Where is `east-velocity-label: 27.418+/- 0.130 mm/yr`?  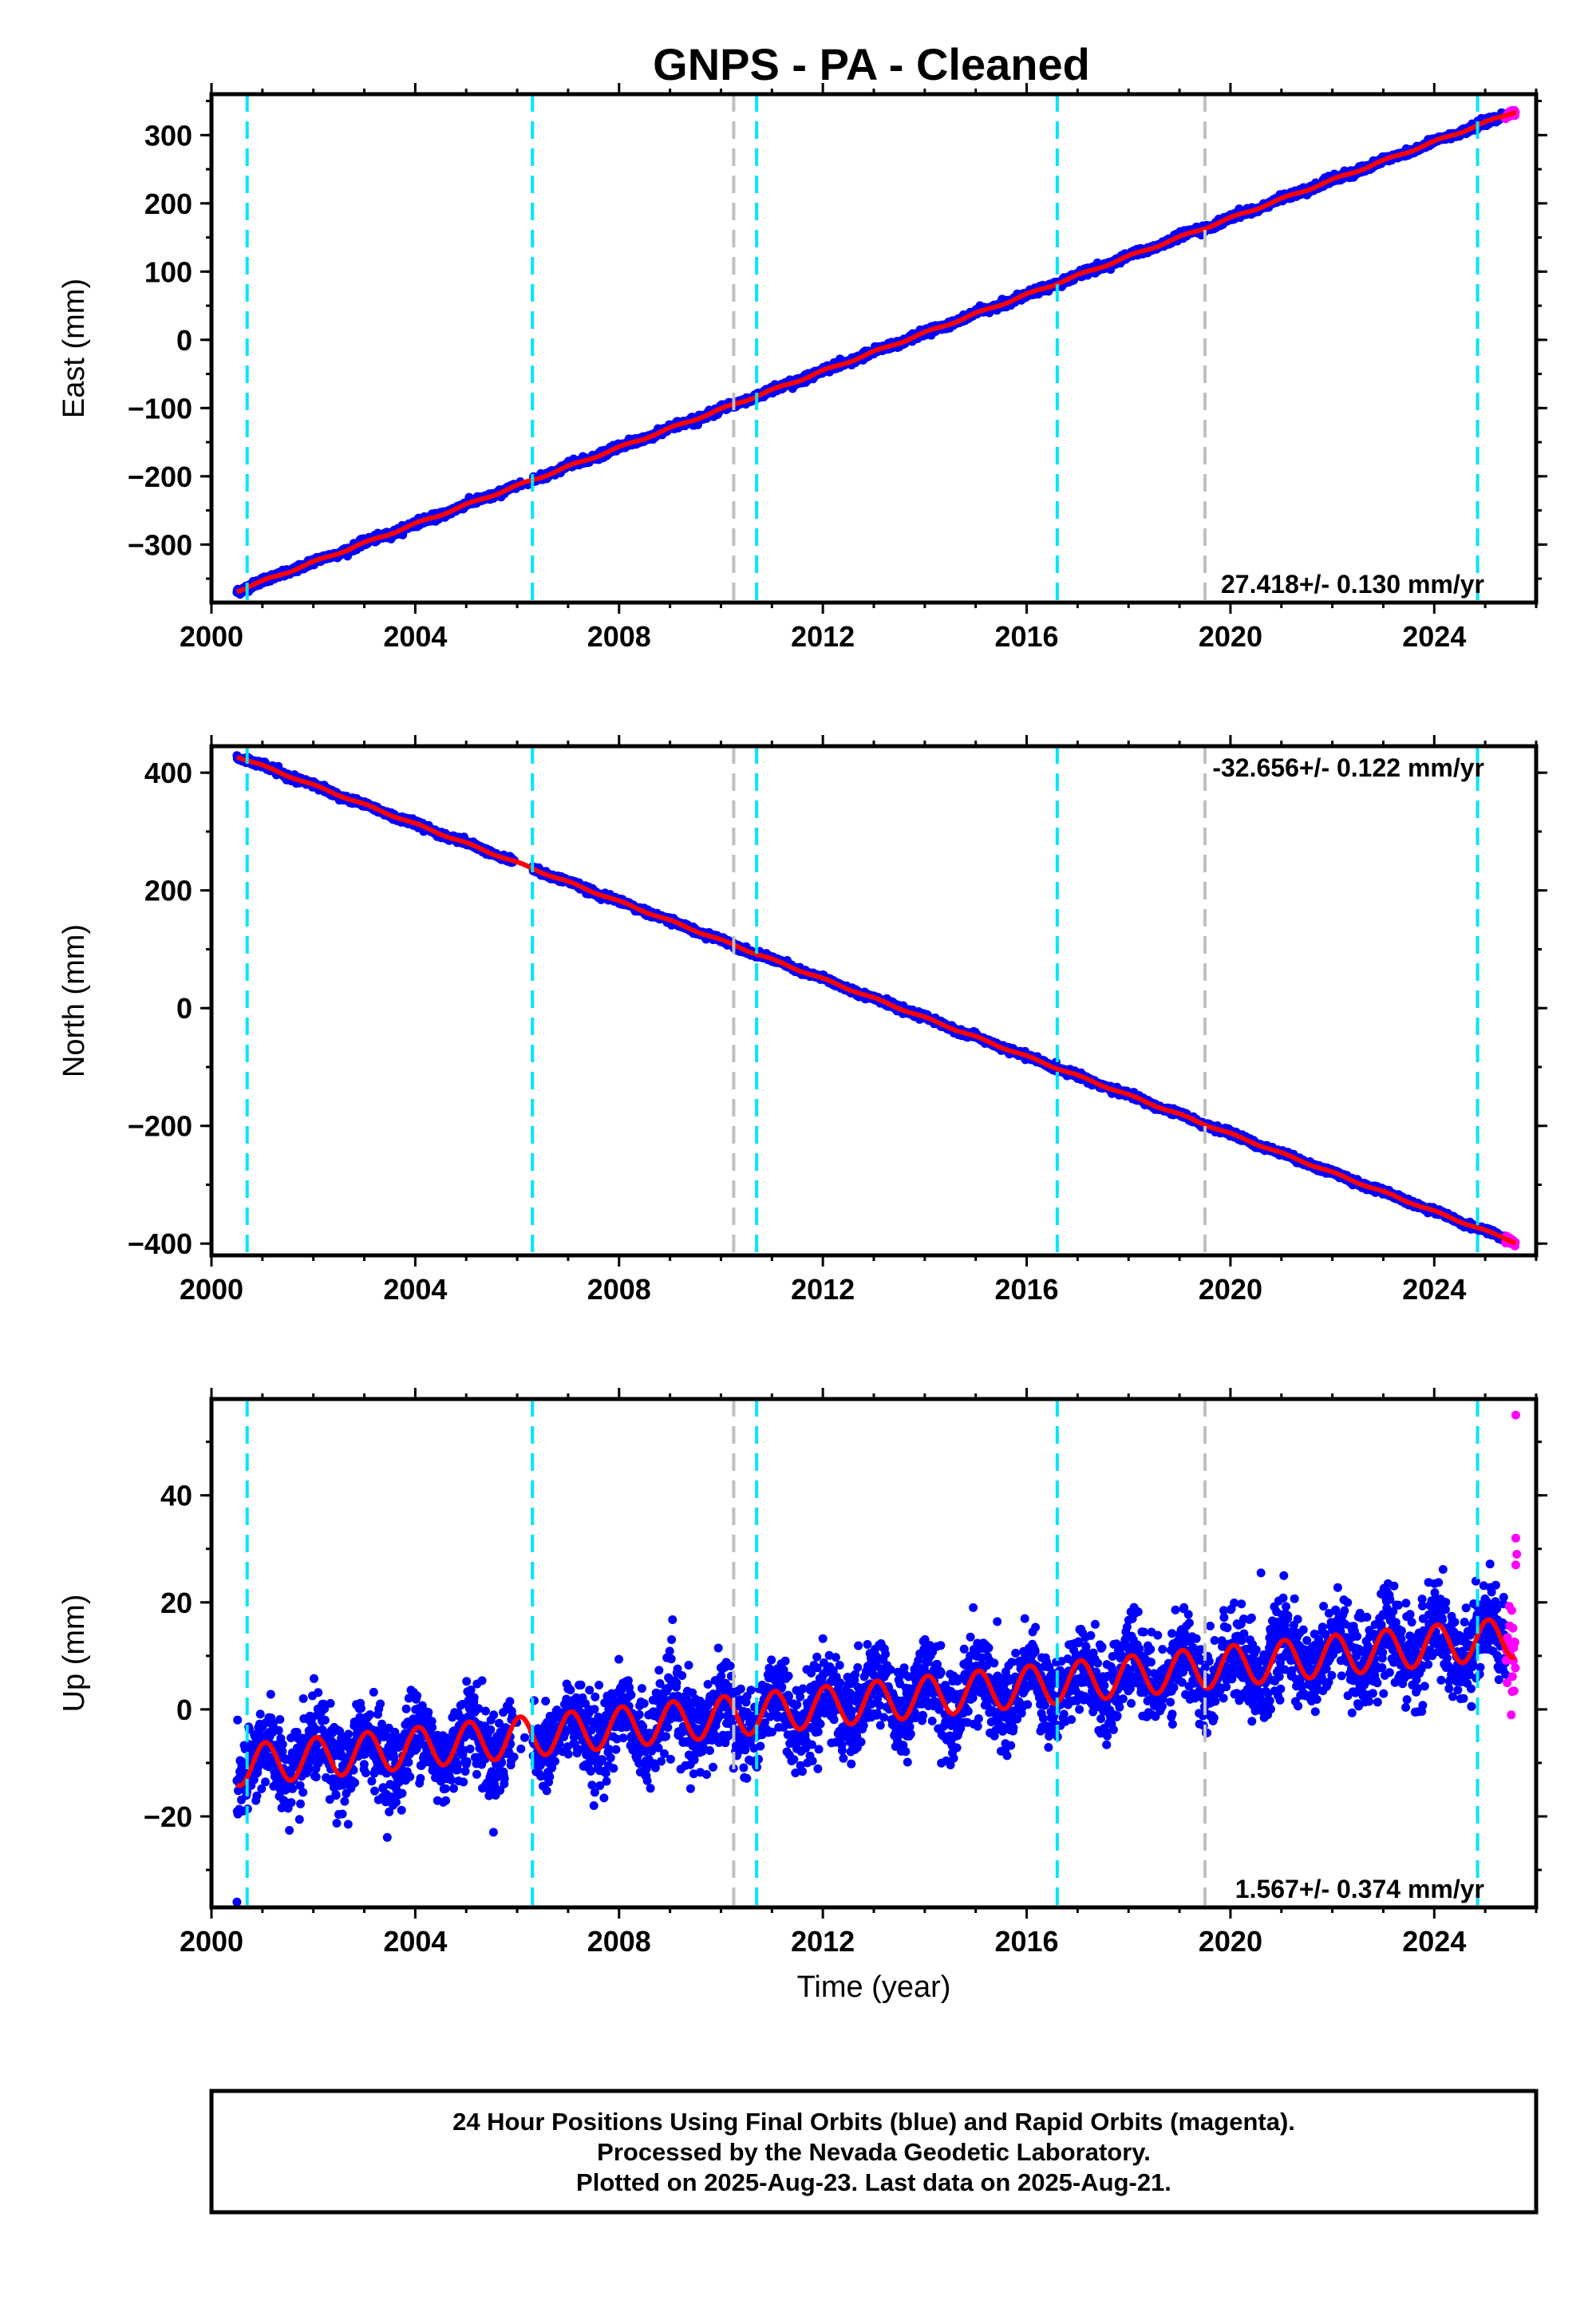 east-velocity-label: 27.418+/- 0.130 mm/yr is located at coordinates (1352, 584).